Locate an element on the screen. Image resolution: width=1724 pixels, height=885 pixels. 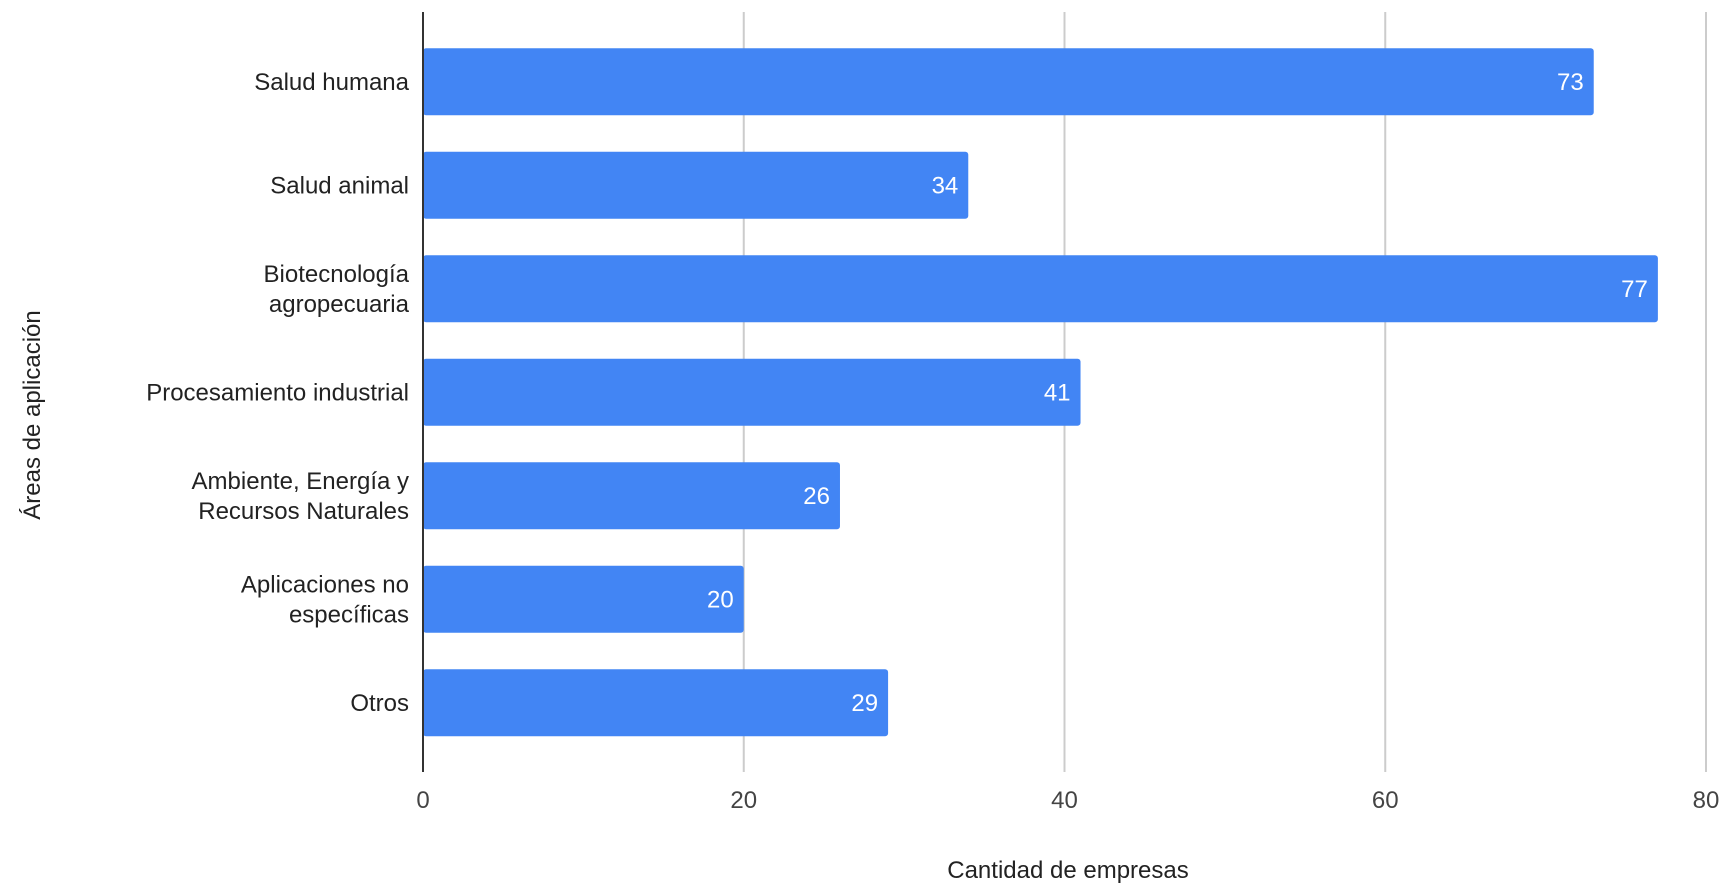
x-tick-label: 40 is located at coordinates (1064, 800).